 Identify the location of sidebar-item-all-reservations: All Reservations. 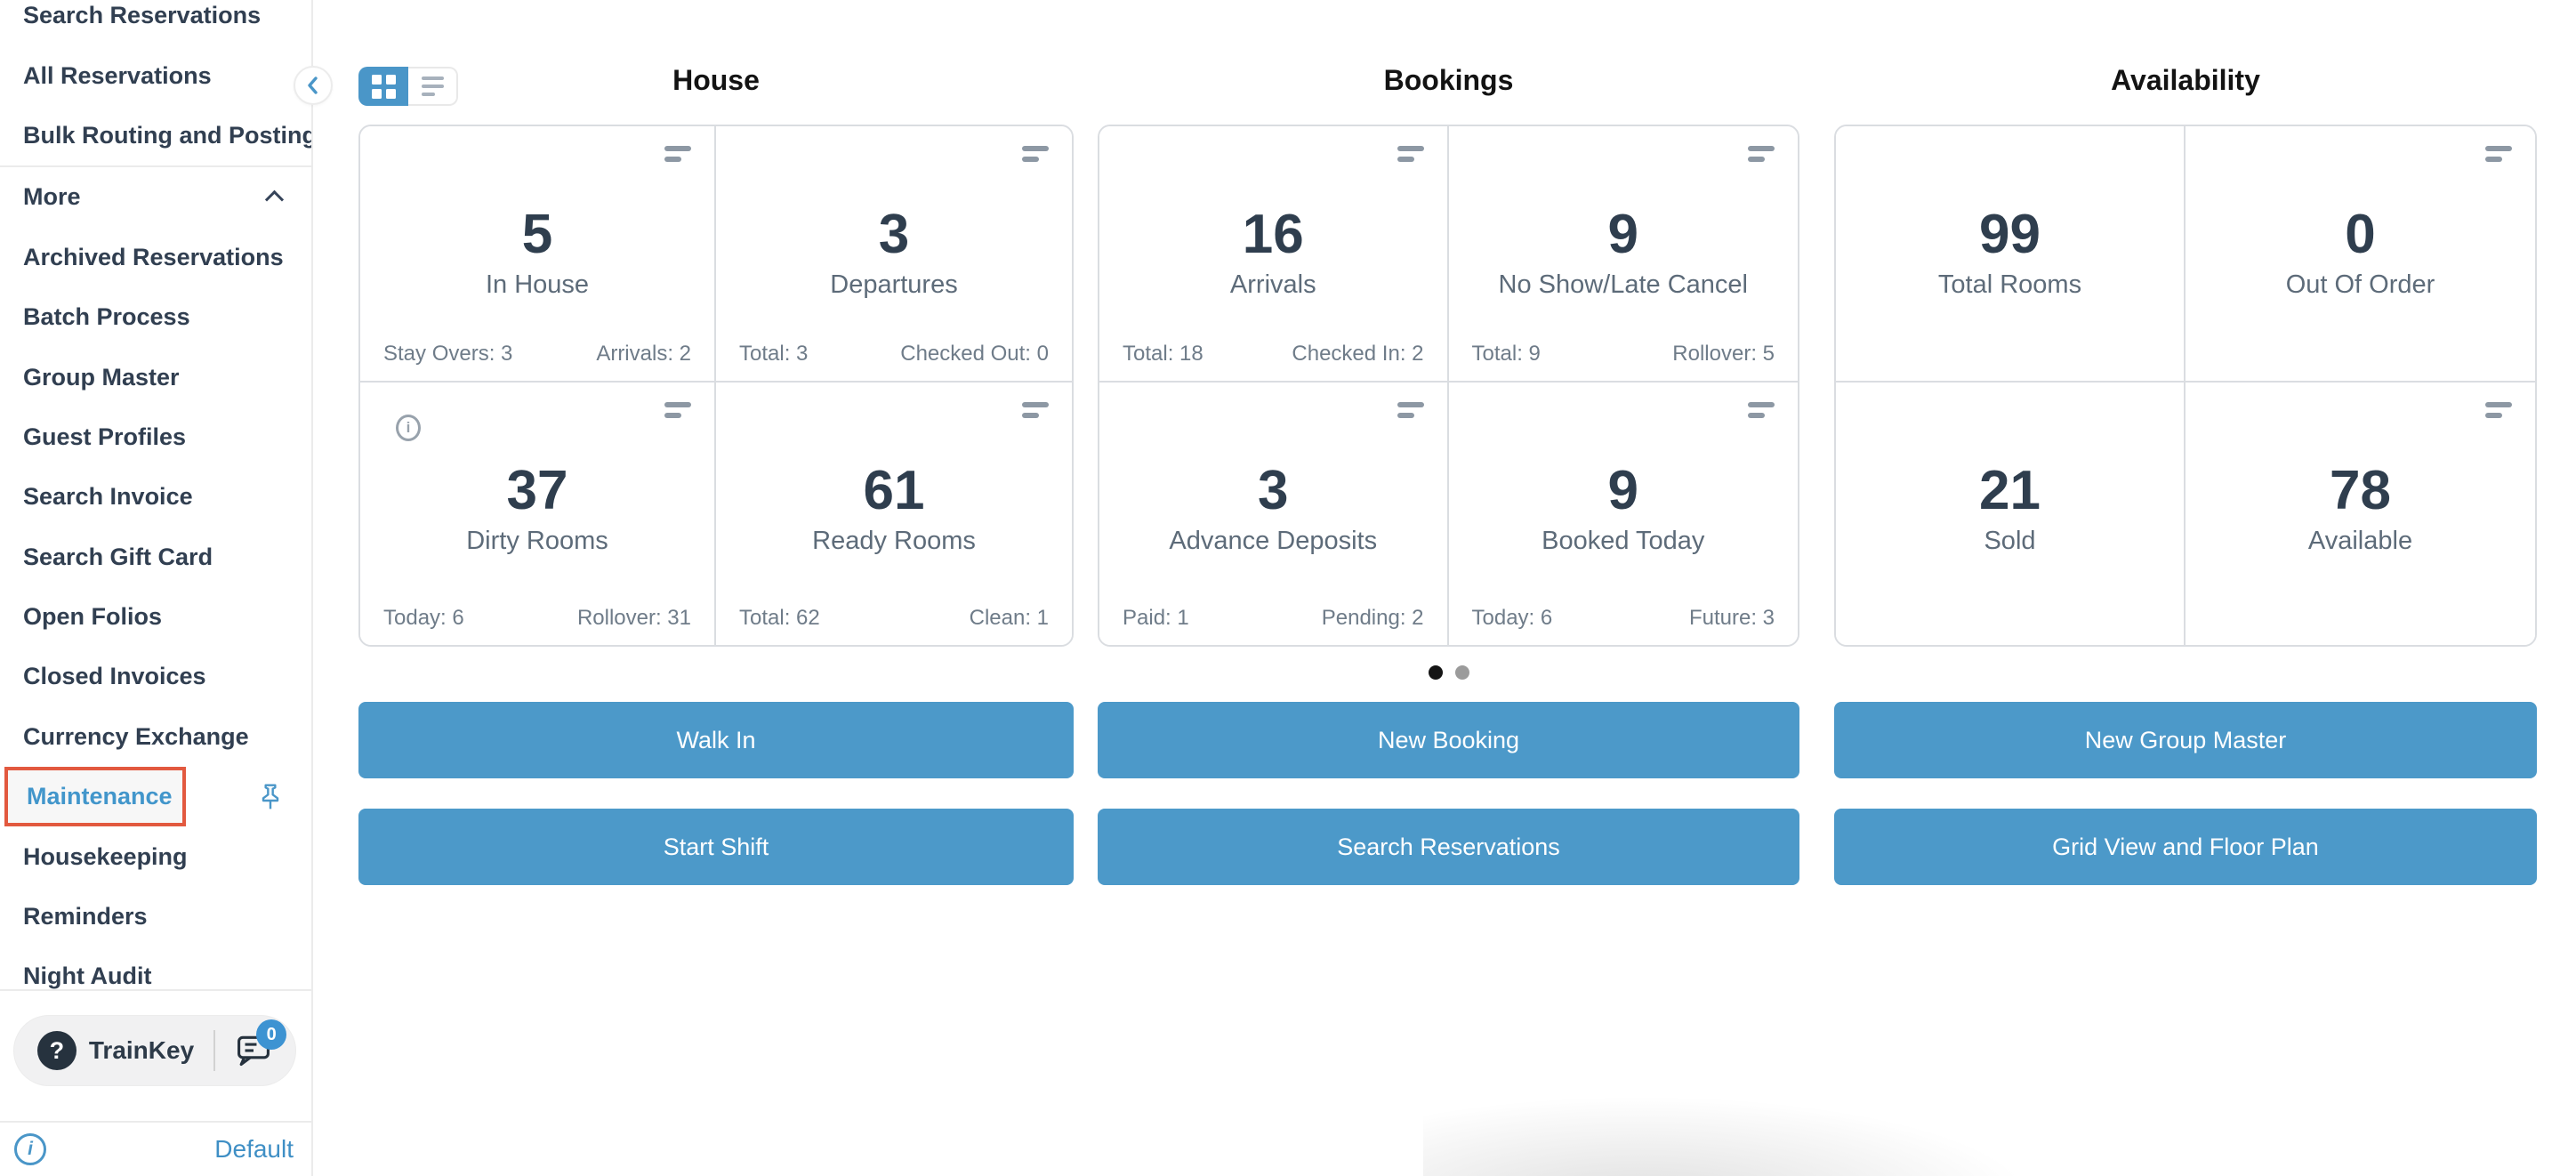
(155, 75).